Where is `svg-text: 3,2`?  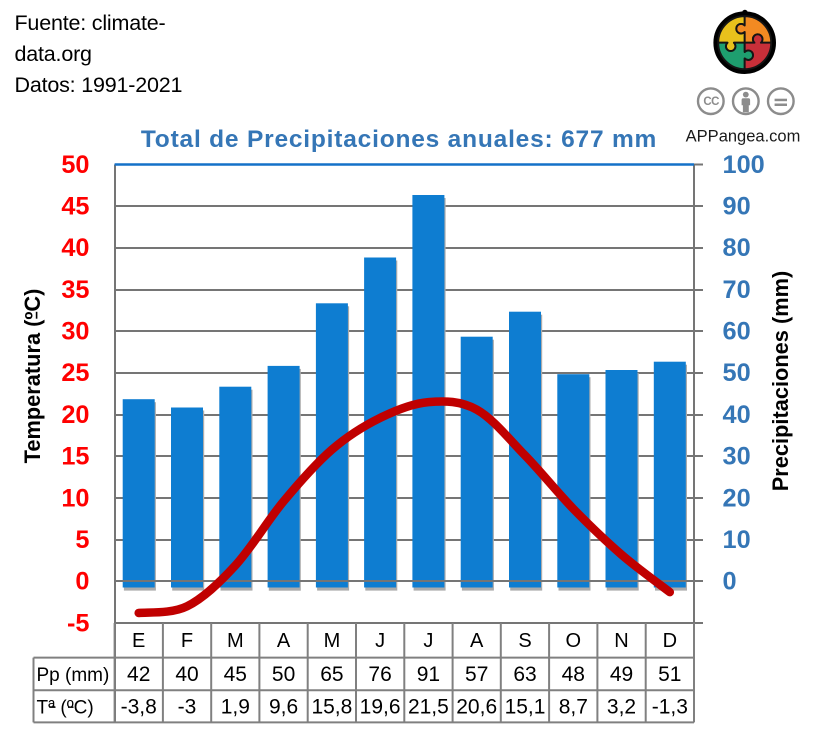 svg-text: 3,2 is located at coordinates (621, 707).